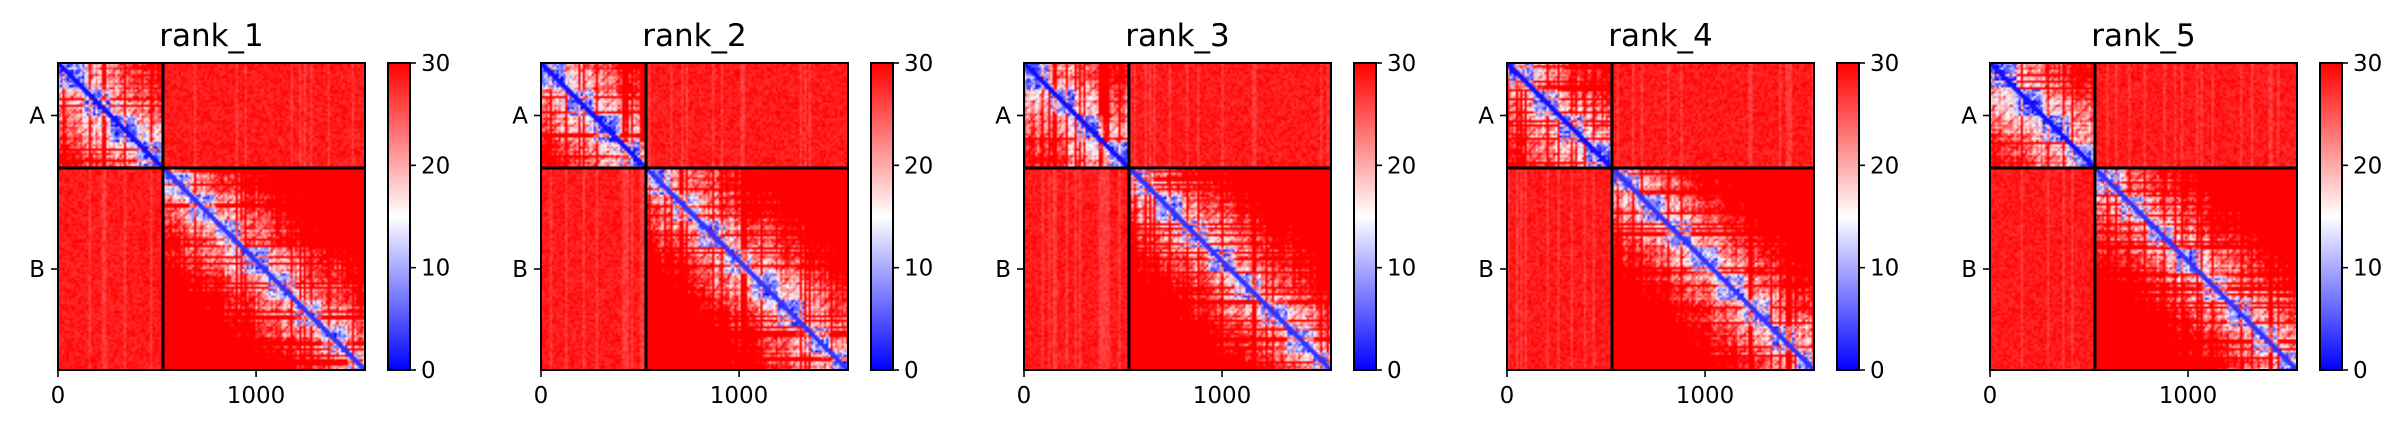 This screenshot has height=438, width=2400. Describe the element at coordinates (1660, 36) in the screenshot. I see `panel-title: rank_4` at that location.